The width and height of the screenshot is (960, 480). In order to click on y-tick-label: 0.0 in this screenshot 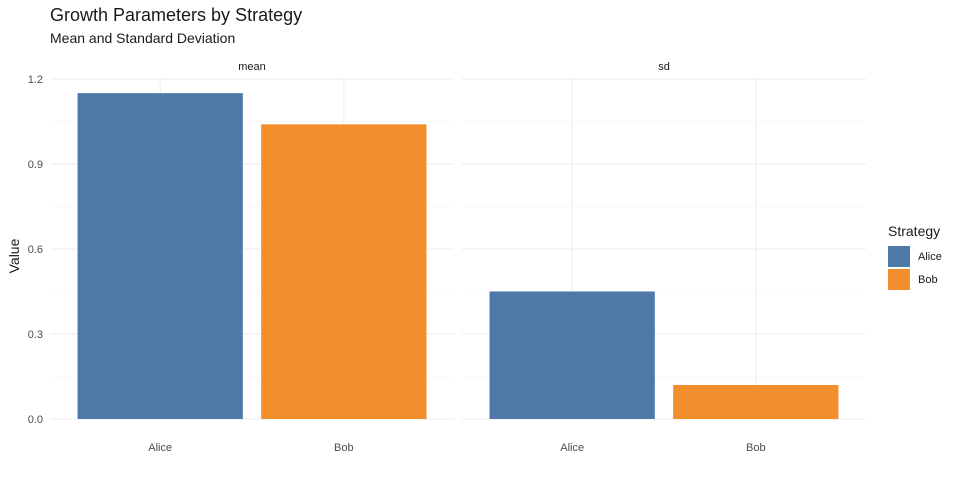, I will do `click(35, 420)`.